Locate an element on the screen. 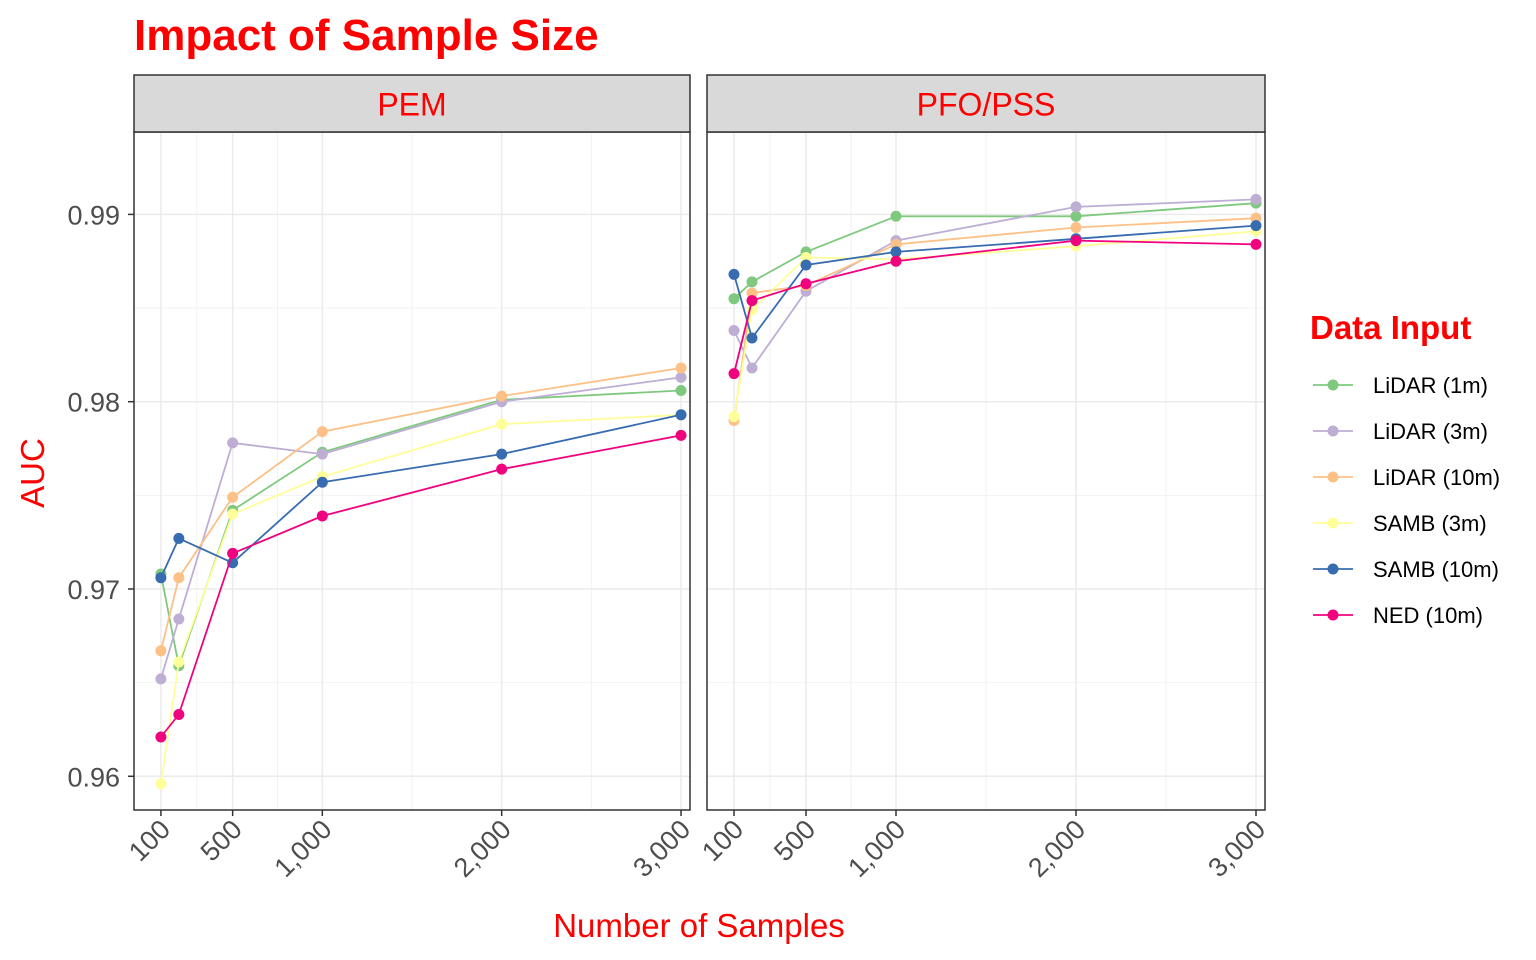 Image resolution: width=1536 pixels, height=960 pixels. series-line-lidar-10m is located at coordinates (421, 509).